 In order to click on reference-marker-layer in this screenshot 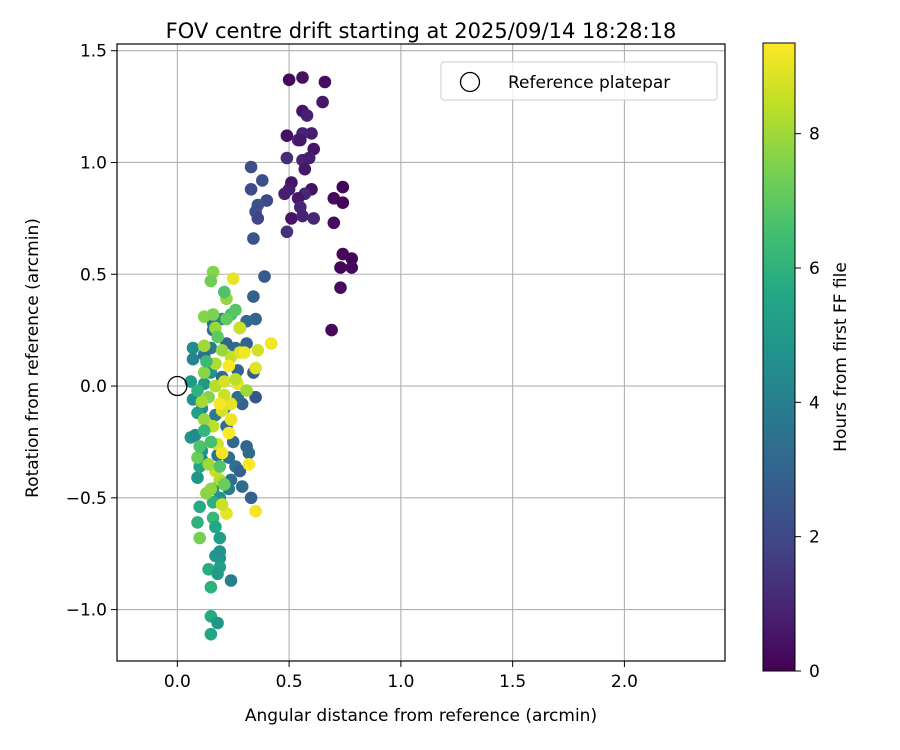, I will do `click(177, 386)`.